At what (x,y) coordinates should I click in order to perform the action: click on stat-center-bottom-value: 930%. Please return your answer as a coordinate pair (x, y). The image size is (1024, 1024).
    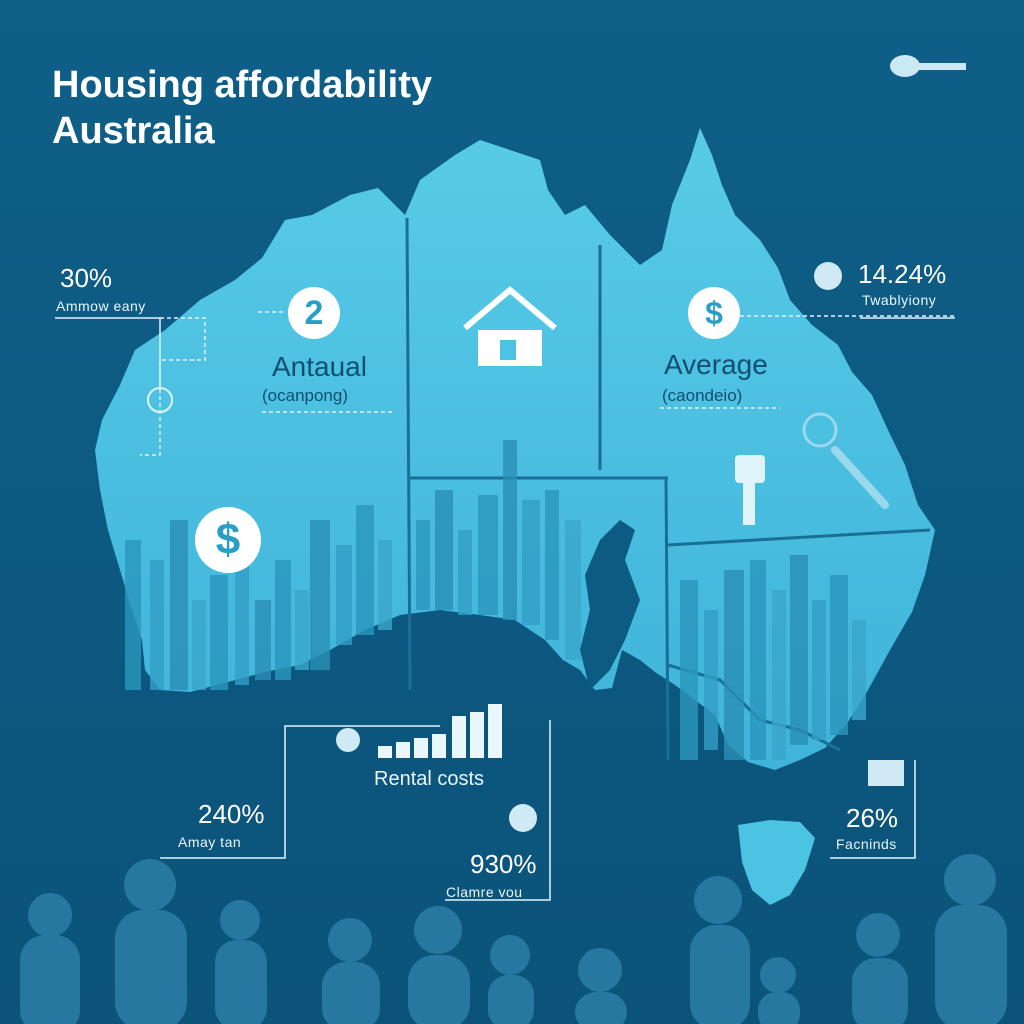
    Looking at the image, I should click on (503, 864).